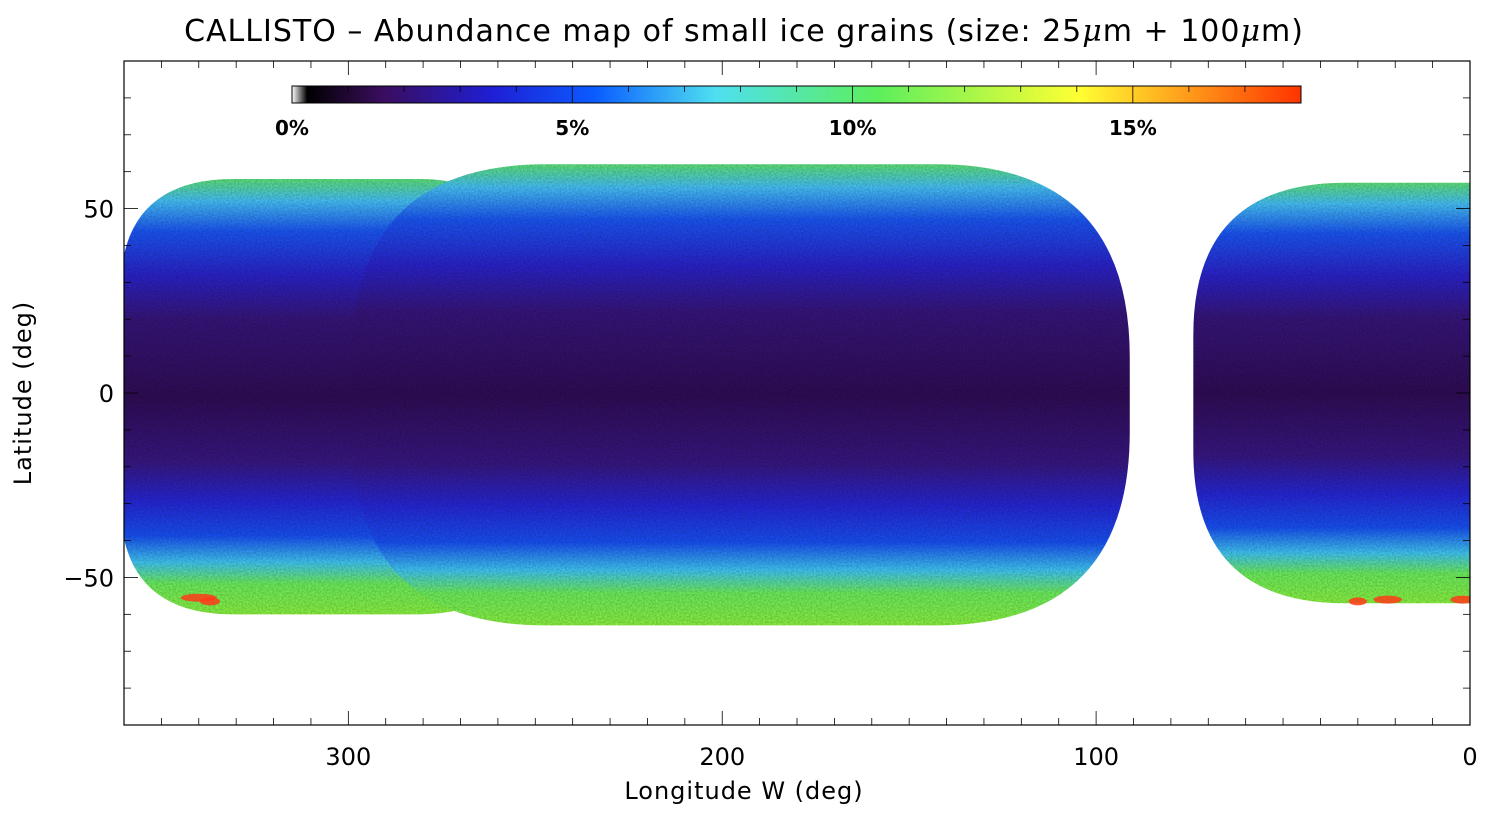 Image resolution: width=1488 pixels, height=824 pixels. What do you see at coordinates (722, 757) in the screenshot?
I see `x-tick-label: 200` at bounding box center [722, 757].